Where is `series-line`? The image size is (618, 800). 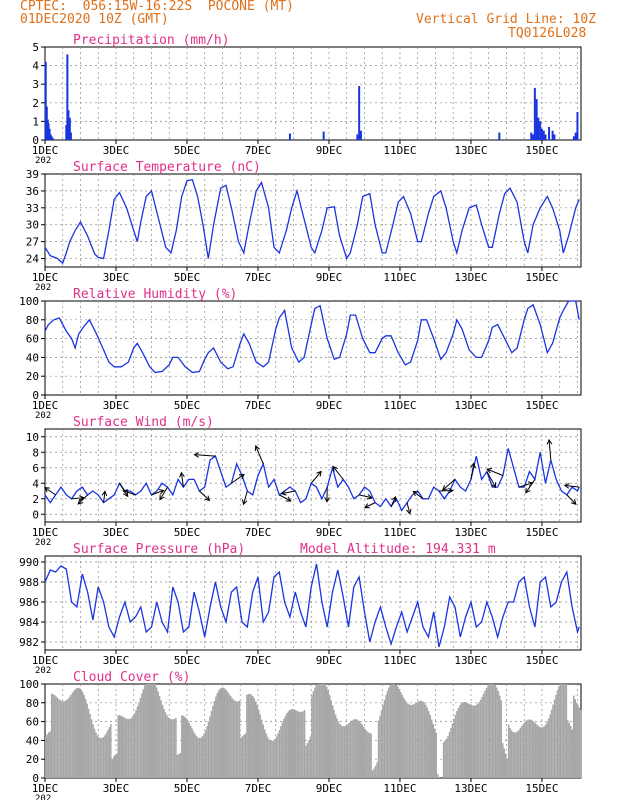 series-line is located at coordinates (312, 221).